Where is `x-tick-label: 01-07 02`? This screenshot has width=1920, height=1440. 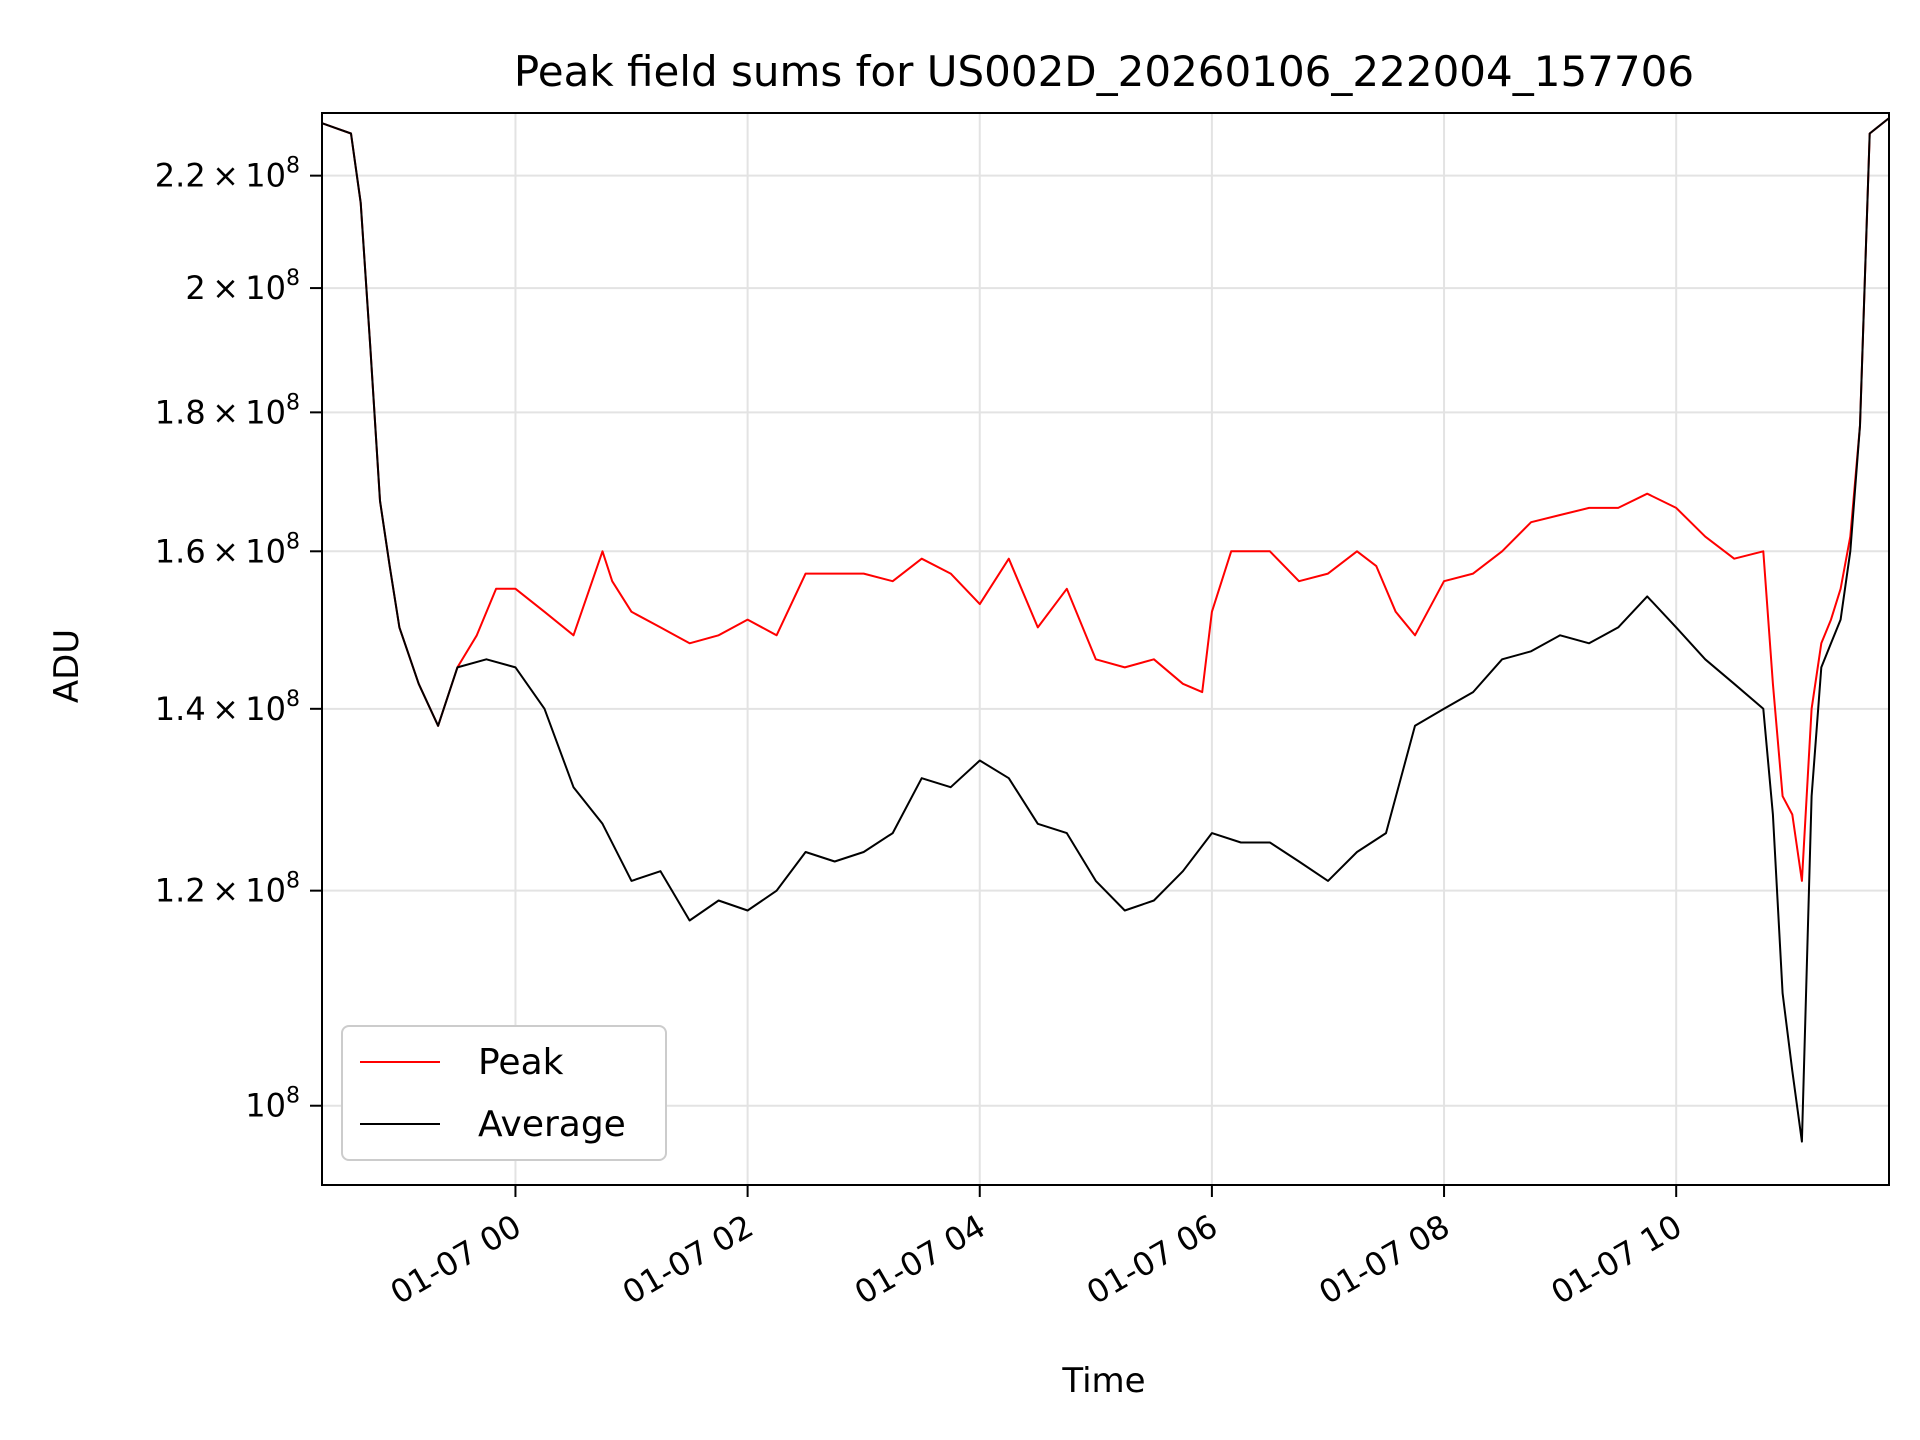
x-tick-label: 01-07 02 is located at coordinates (688, 1259).